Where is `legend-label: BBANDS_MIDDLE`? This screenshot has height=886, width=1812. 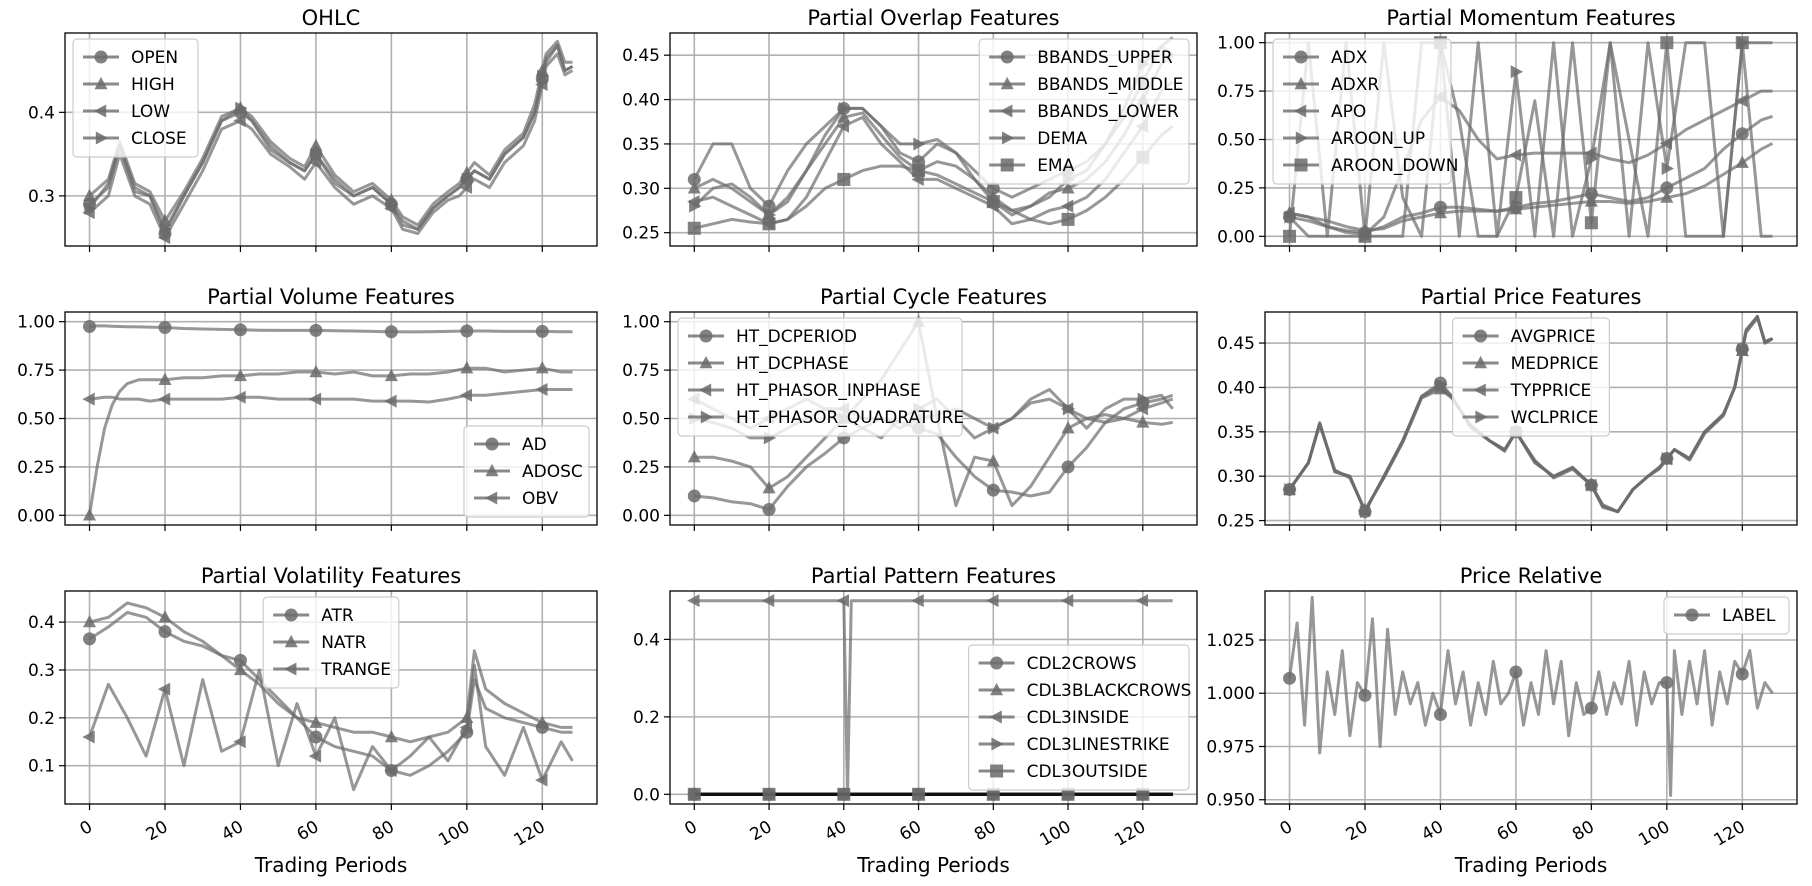
legend-label: BBANDS_MIDDLE is located at coordinates (1110, 85).